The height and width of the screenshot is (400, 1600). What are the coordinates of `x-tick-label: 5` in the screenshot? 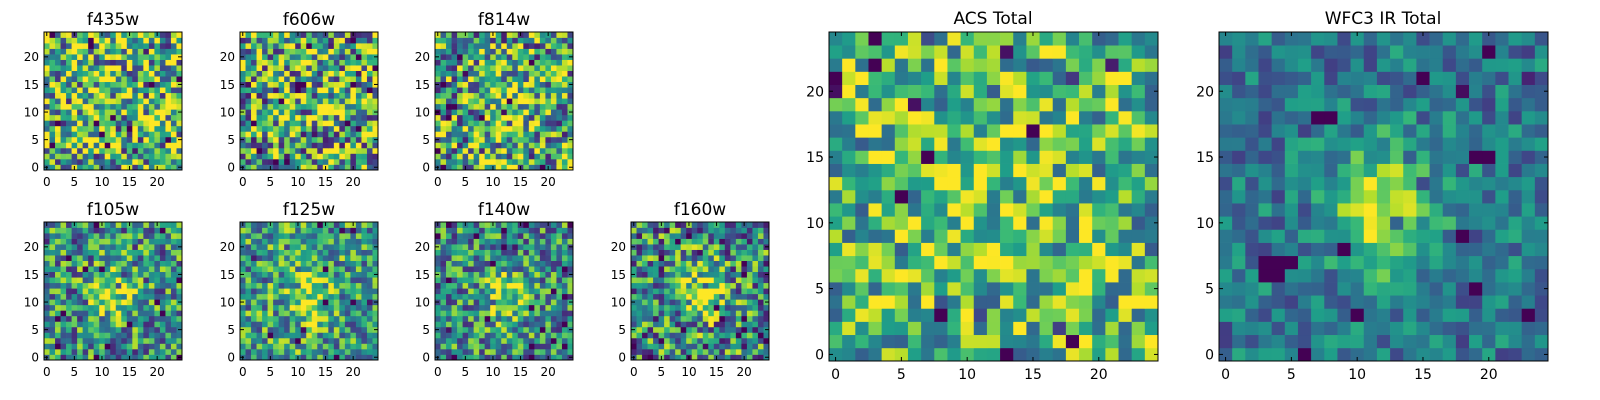 It's located at (75, 182).